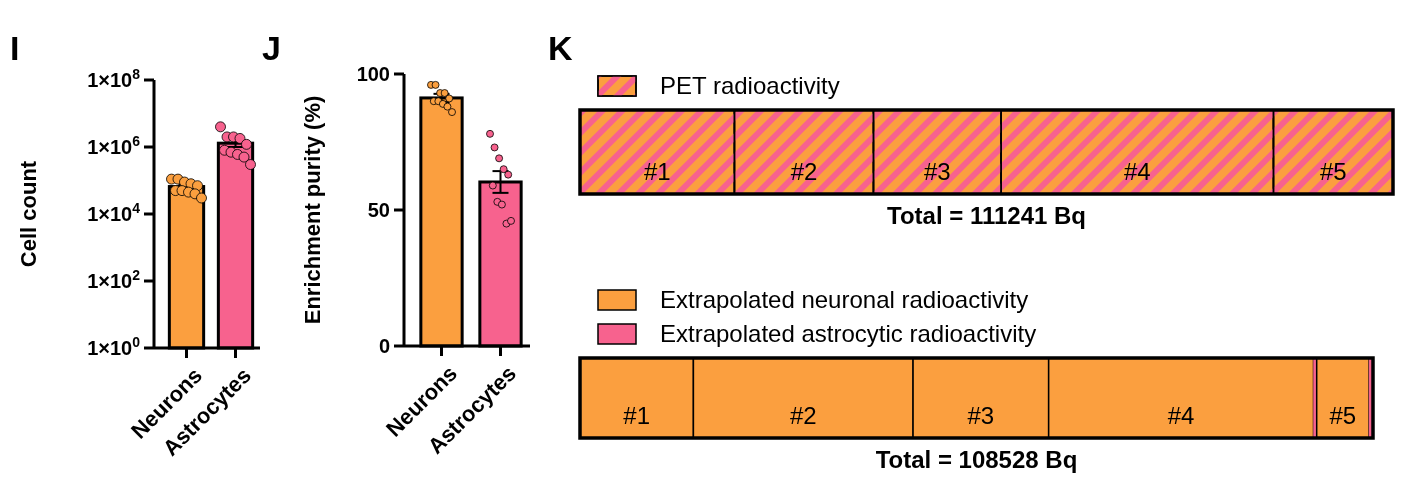 The height and width of the screenshot is (500, 1411). What do you see at coordinates (384, 346) in the screenshot?
I see `y-tick-label: 0` at bounding box center [384, 346].